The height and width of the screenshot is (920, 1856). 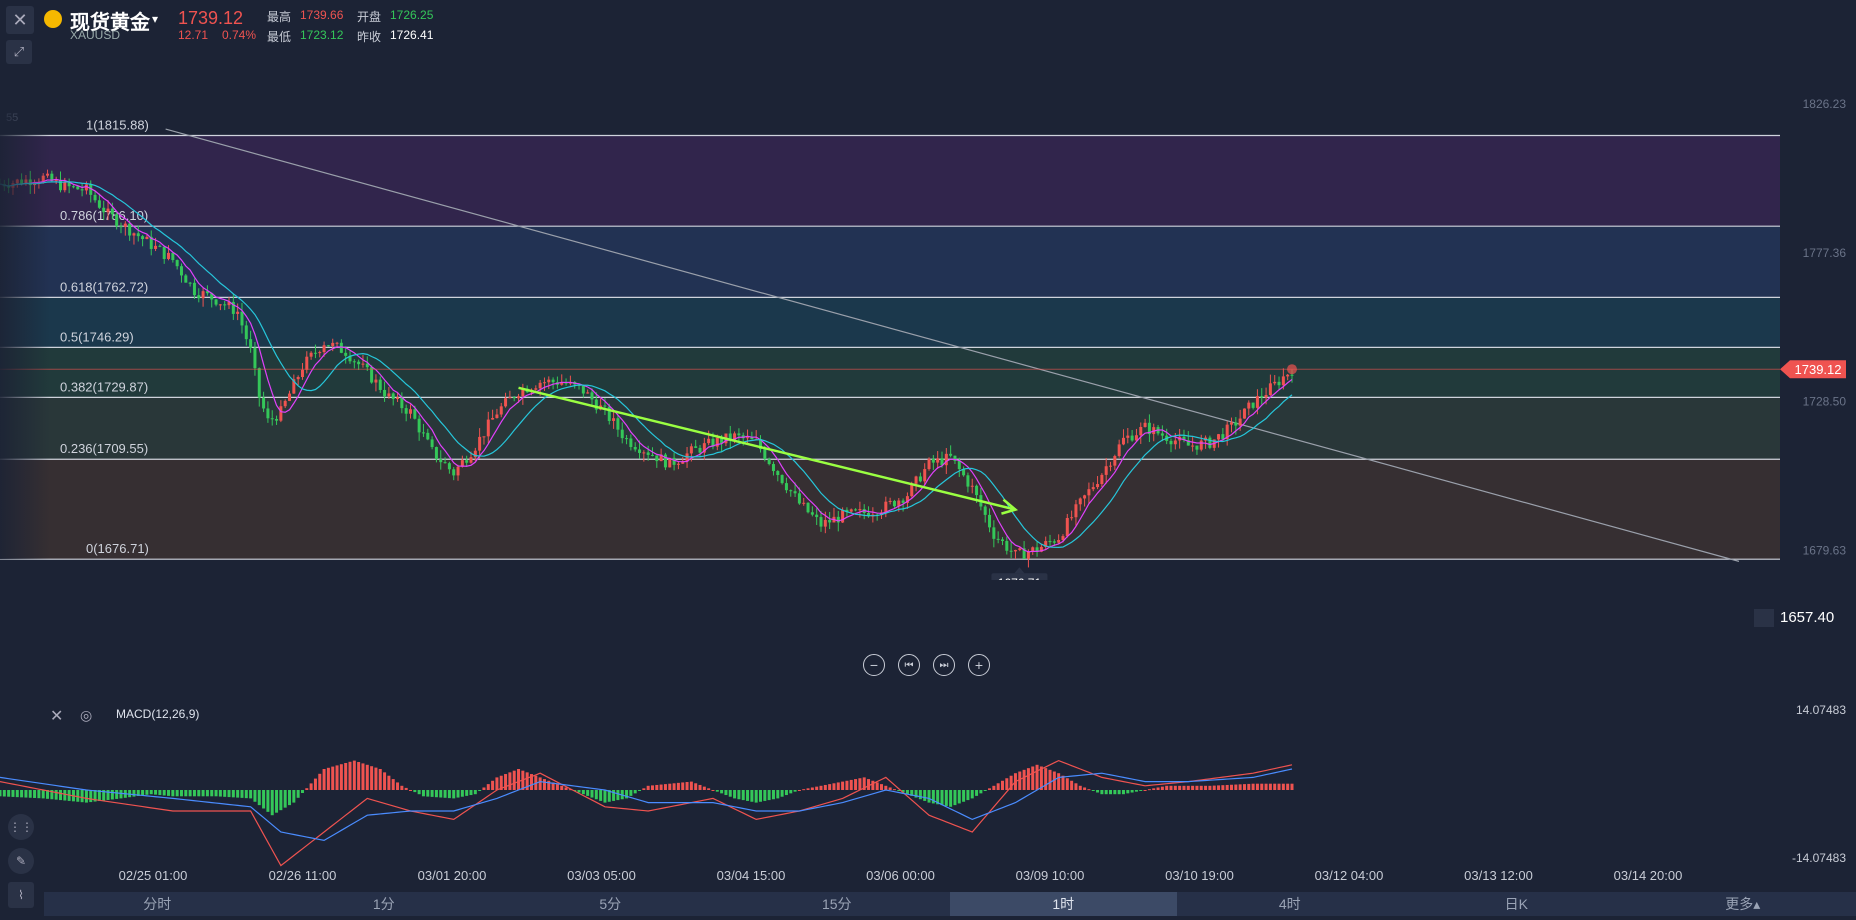 I want to click on fib-zone, so click(x=890, y=372).